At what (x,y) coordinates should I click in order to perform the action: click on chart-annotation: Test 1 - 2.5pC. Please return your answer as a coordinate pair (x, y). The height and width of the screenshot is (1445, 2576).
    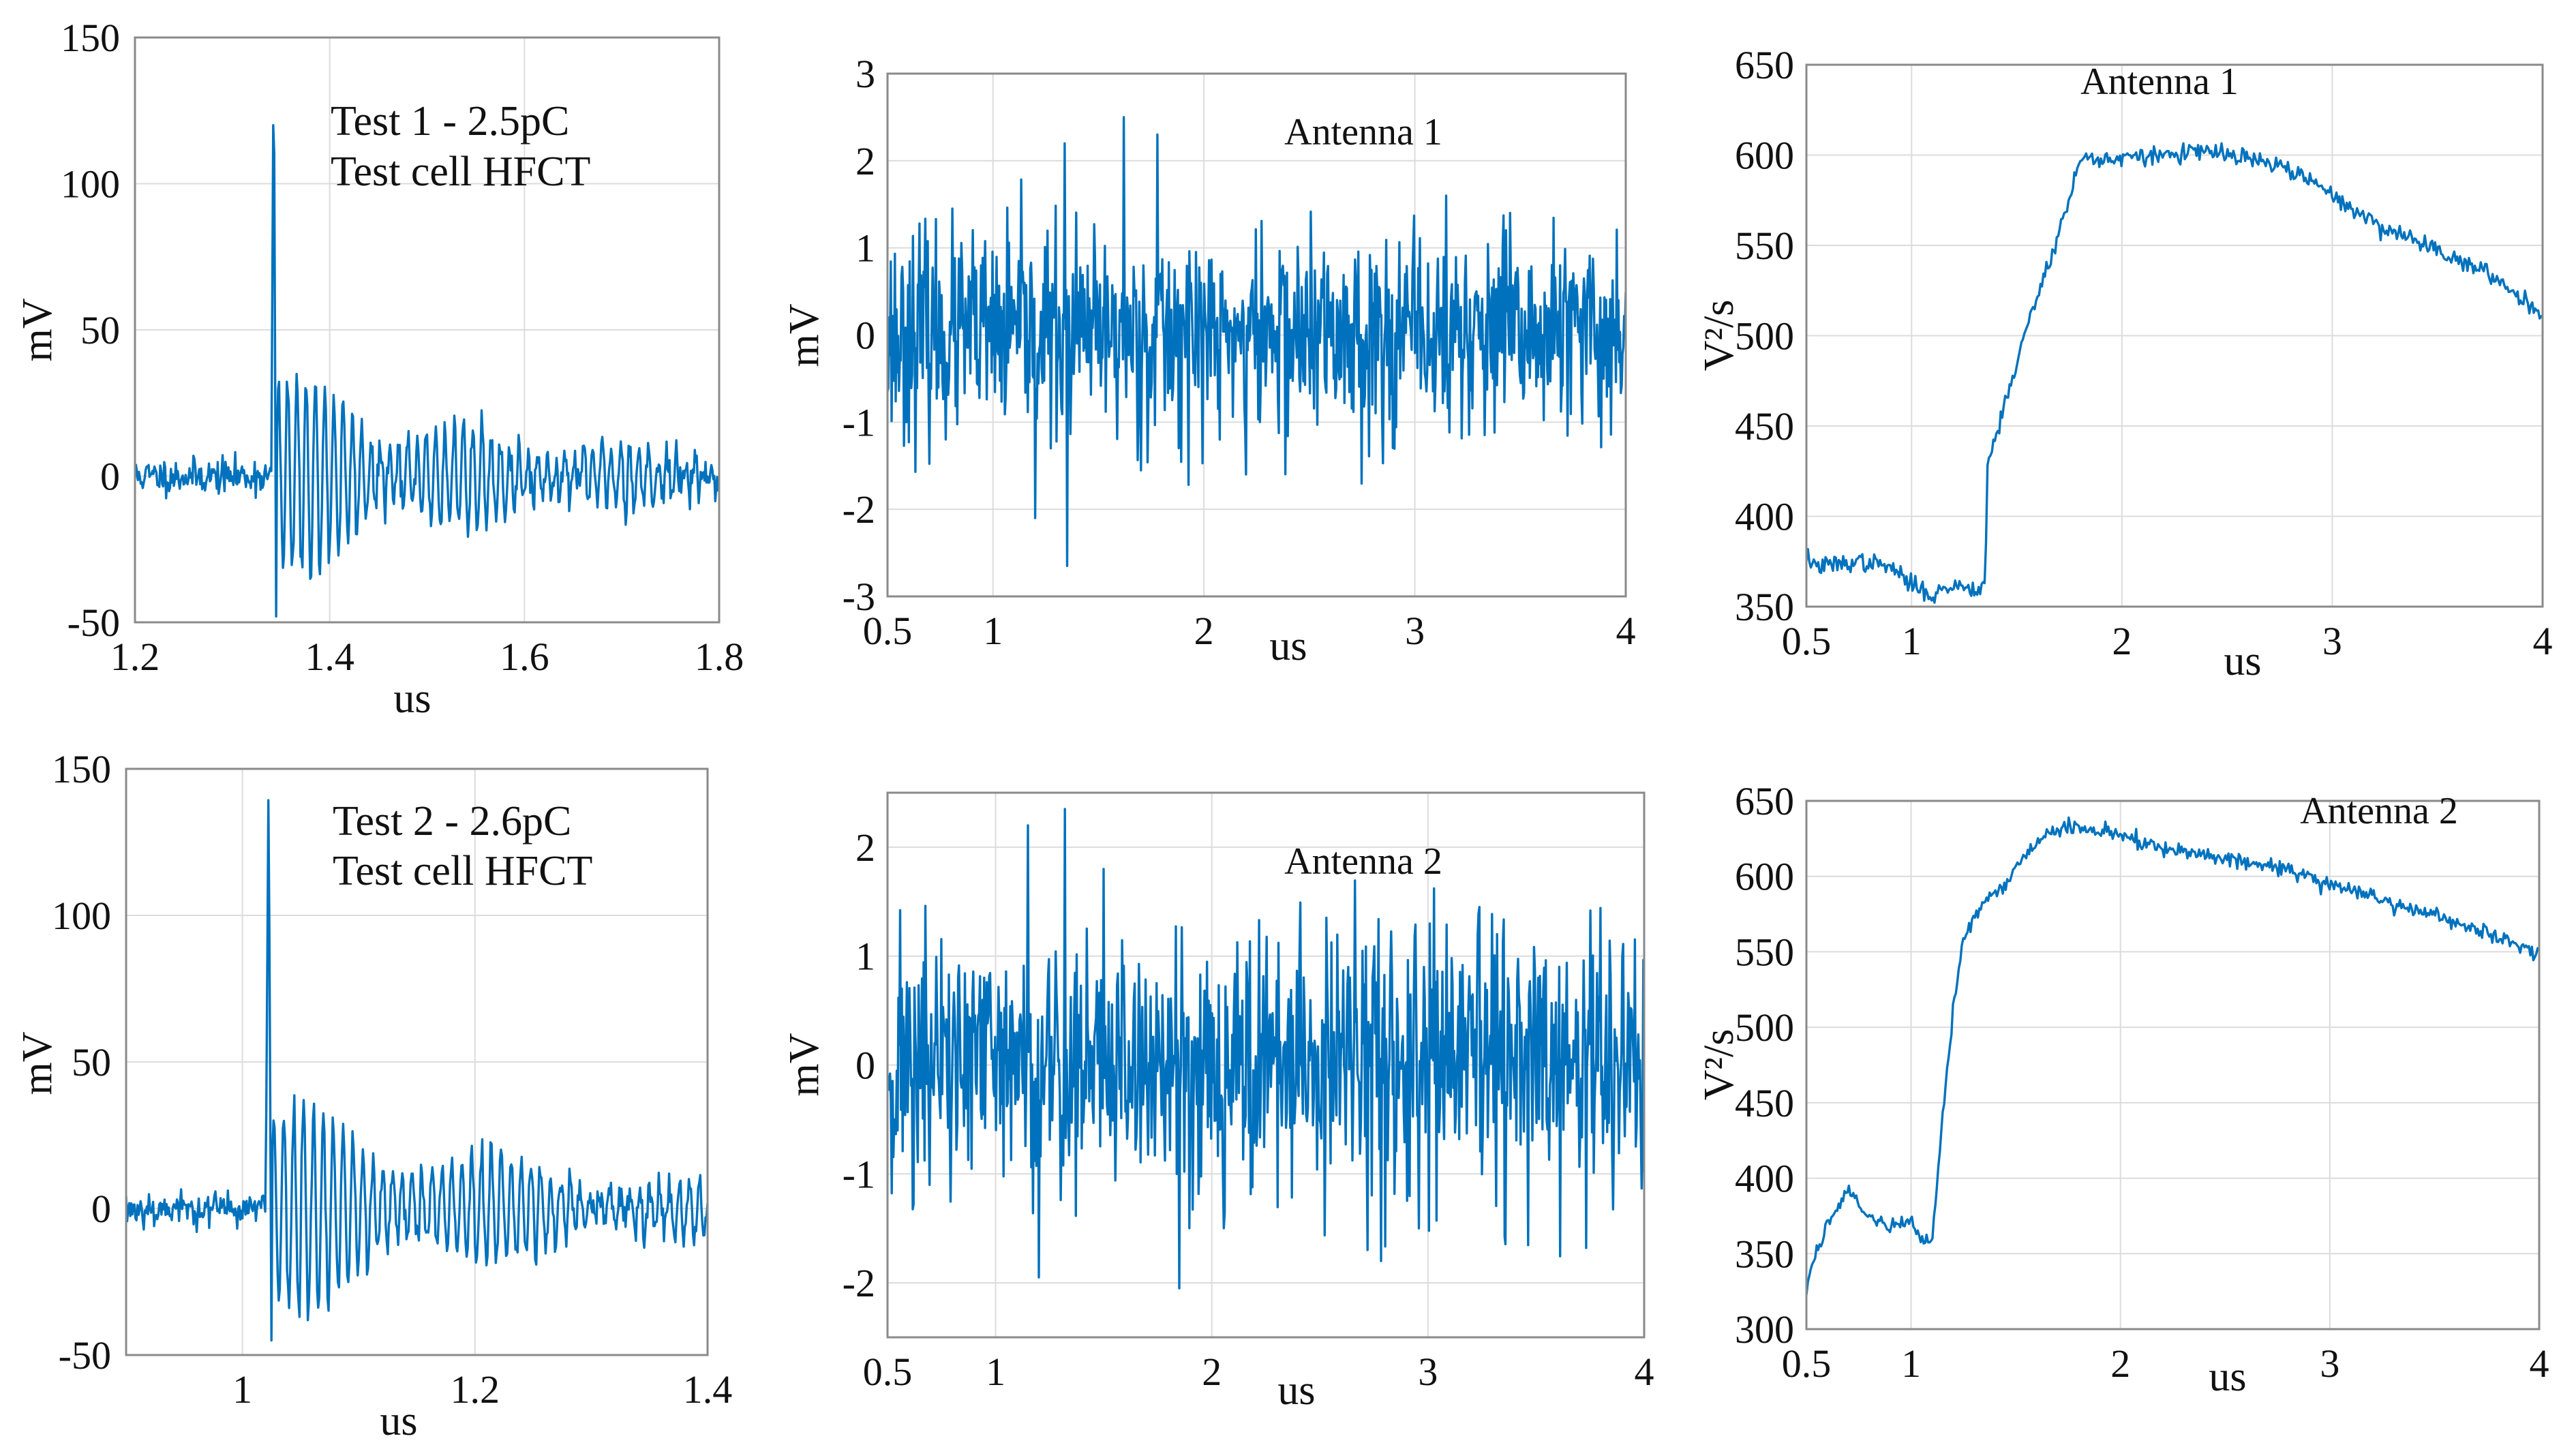
    Looking at the image, I should click on (450, 121).